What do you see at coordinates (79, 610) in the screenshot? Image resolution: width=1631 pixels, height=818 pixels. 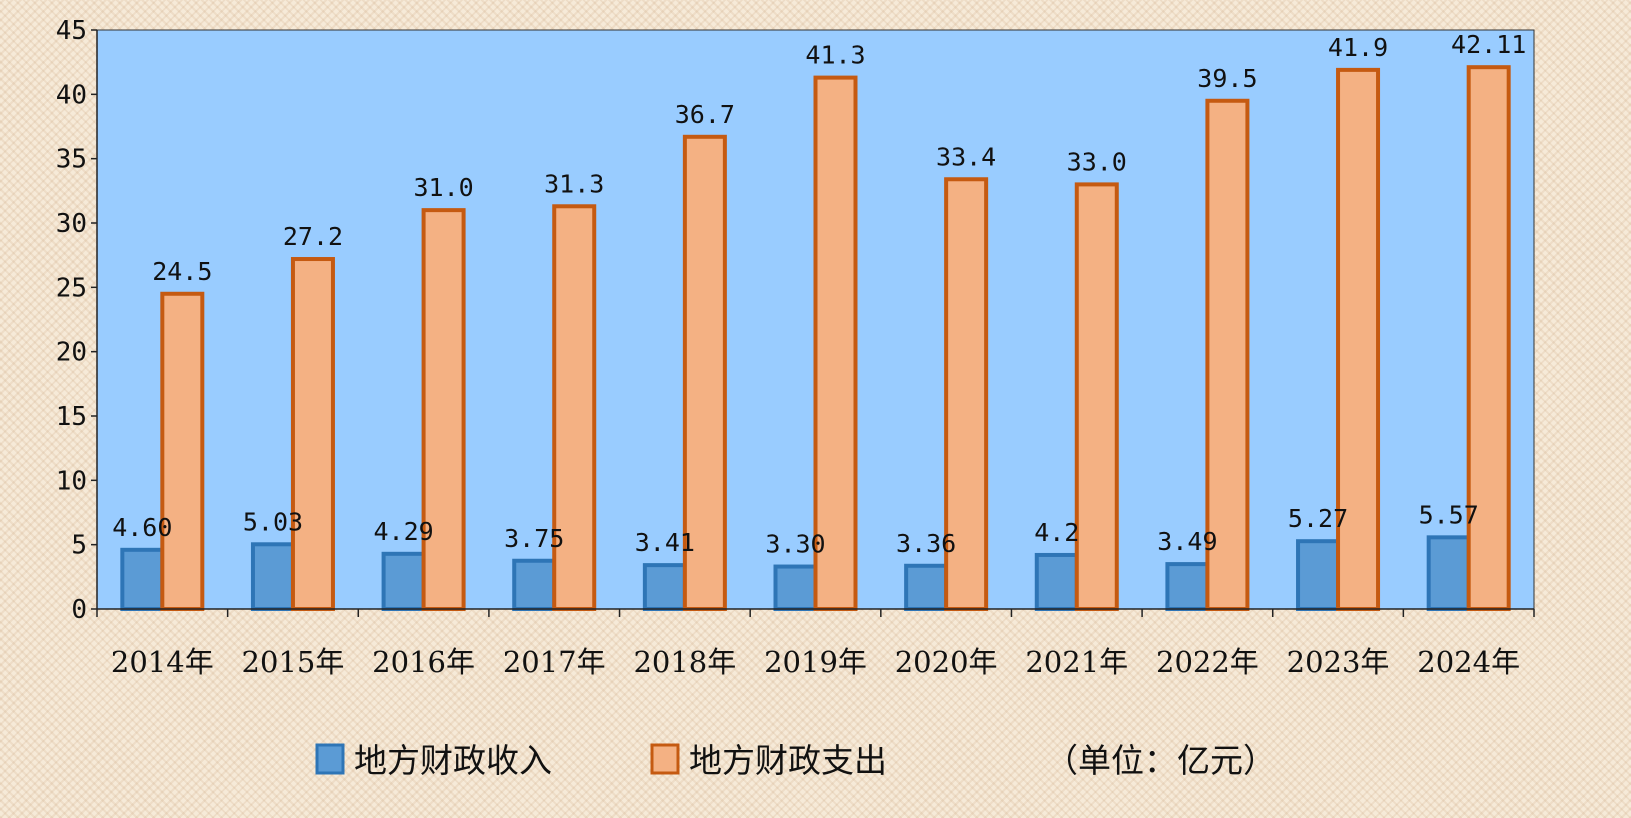 I see `y-tick-label: 0` at bounding box center [79, 610].